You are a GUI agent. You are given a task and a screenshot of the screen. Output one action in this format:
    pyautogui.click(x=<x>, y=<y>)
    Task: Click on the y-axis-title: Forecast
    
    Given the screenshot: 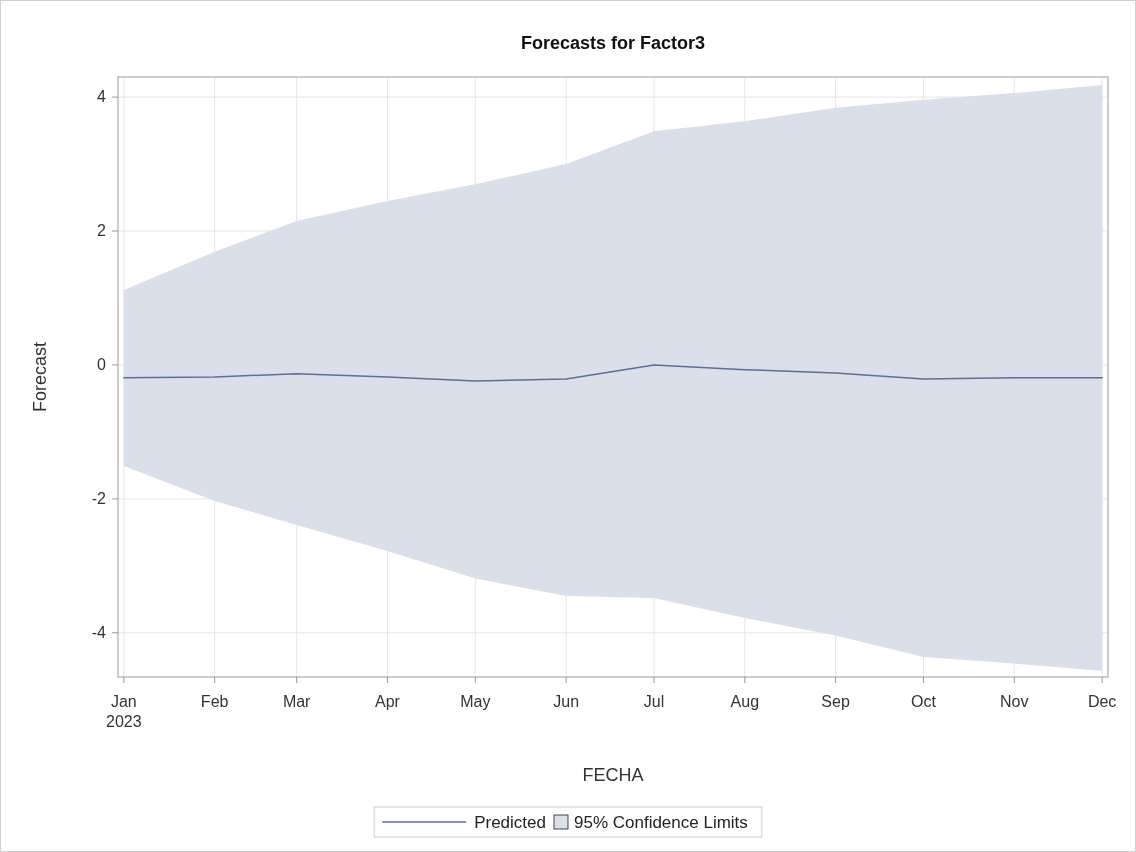 What is the action you would take?
    pyautogui.click(x=40, y=377)
    